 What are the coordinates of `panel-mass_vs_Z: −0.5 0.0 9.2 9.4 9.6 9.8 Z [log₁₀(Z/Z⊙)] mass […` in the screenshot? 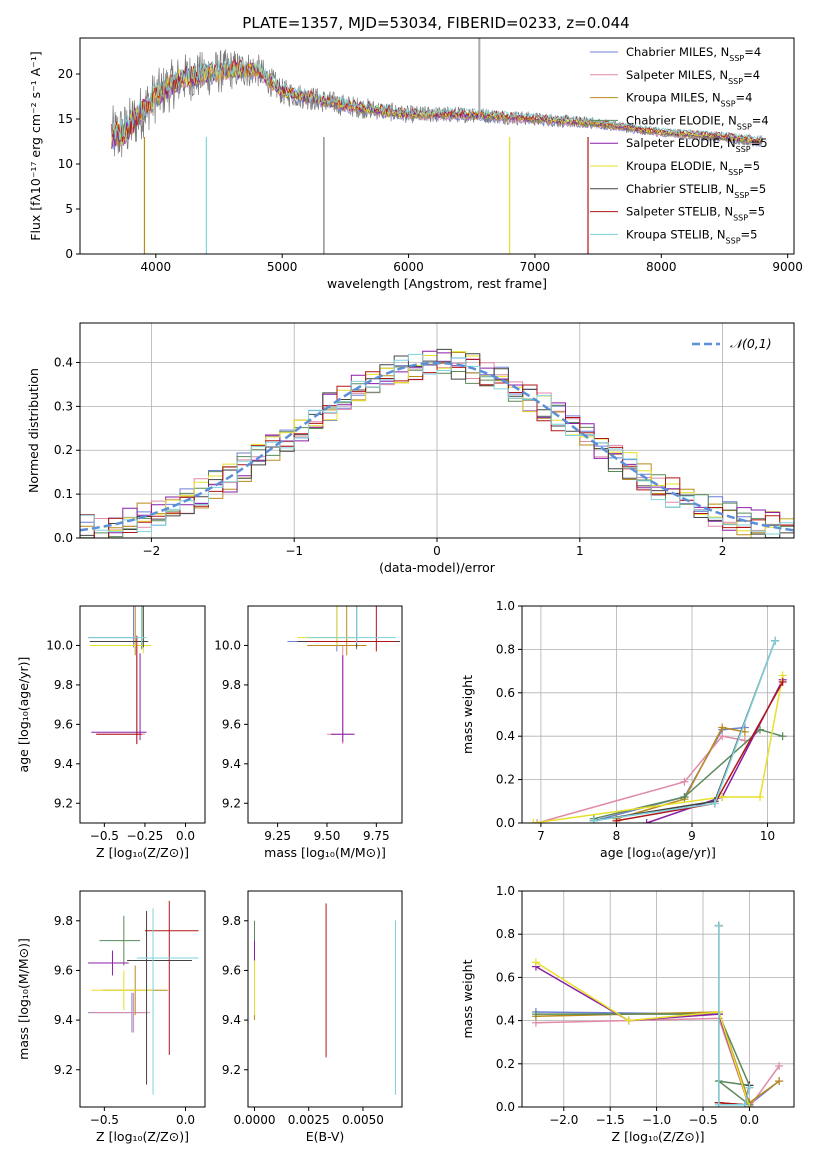 It's located at (111, 1017).